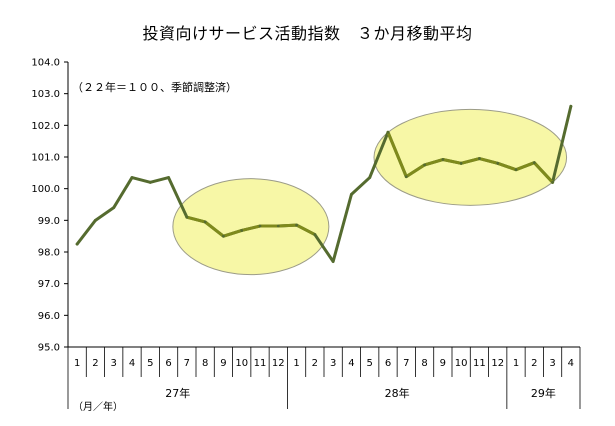 The height and width of the screenshot is (426, 615). What do you see at coordinates (543, 393) in the screenshot?
I see `year-label: 29年` at bounding box center [543, 393].